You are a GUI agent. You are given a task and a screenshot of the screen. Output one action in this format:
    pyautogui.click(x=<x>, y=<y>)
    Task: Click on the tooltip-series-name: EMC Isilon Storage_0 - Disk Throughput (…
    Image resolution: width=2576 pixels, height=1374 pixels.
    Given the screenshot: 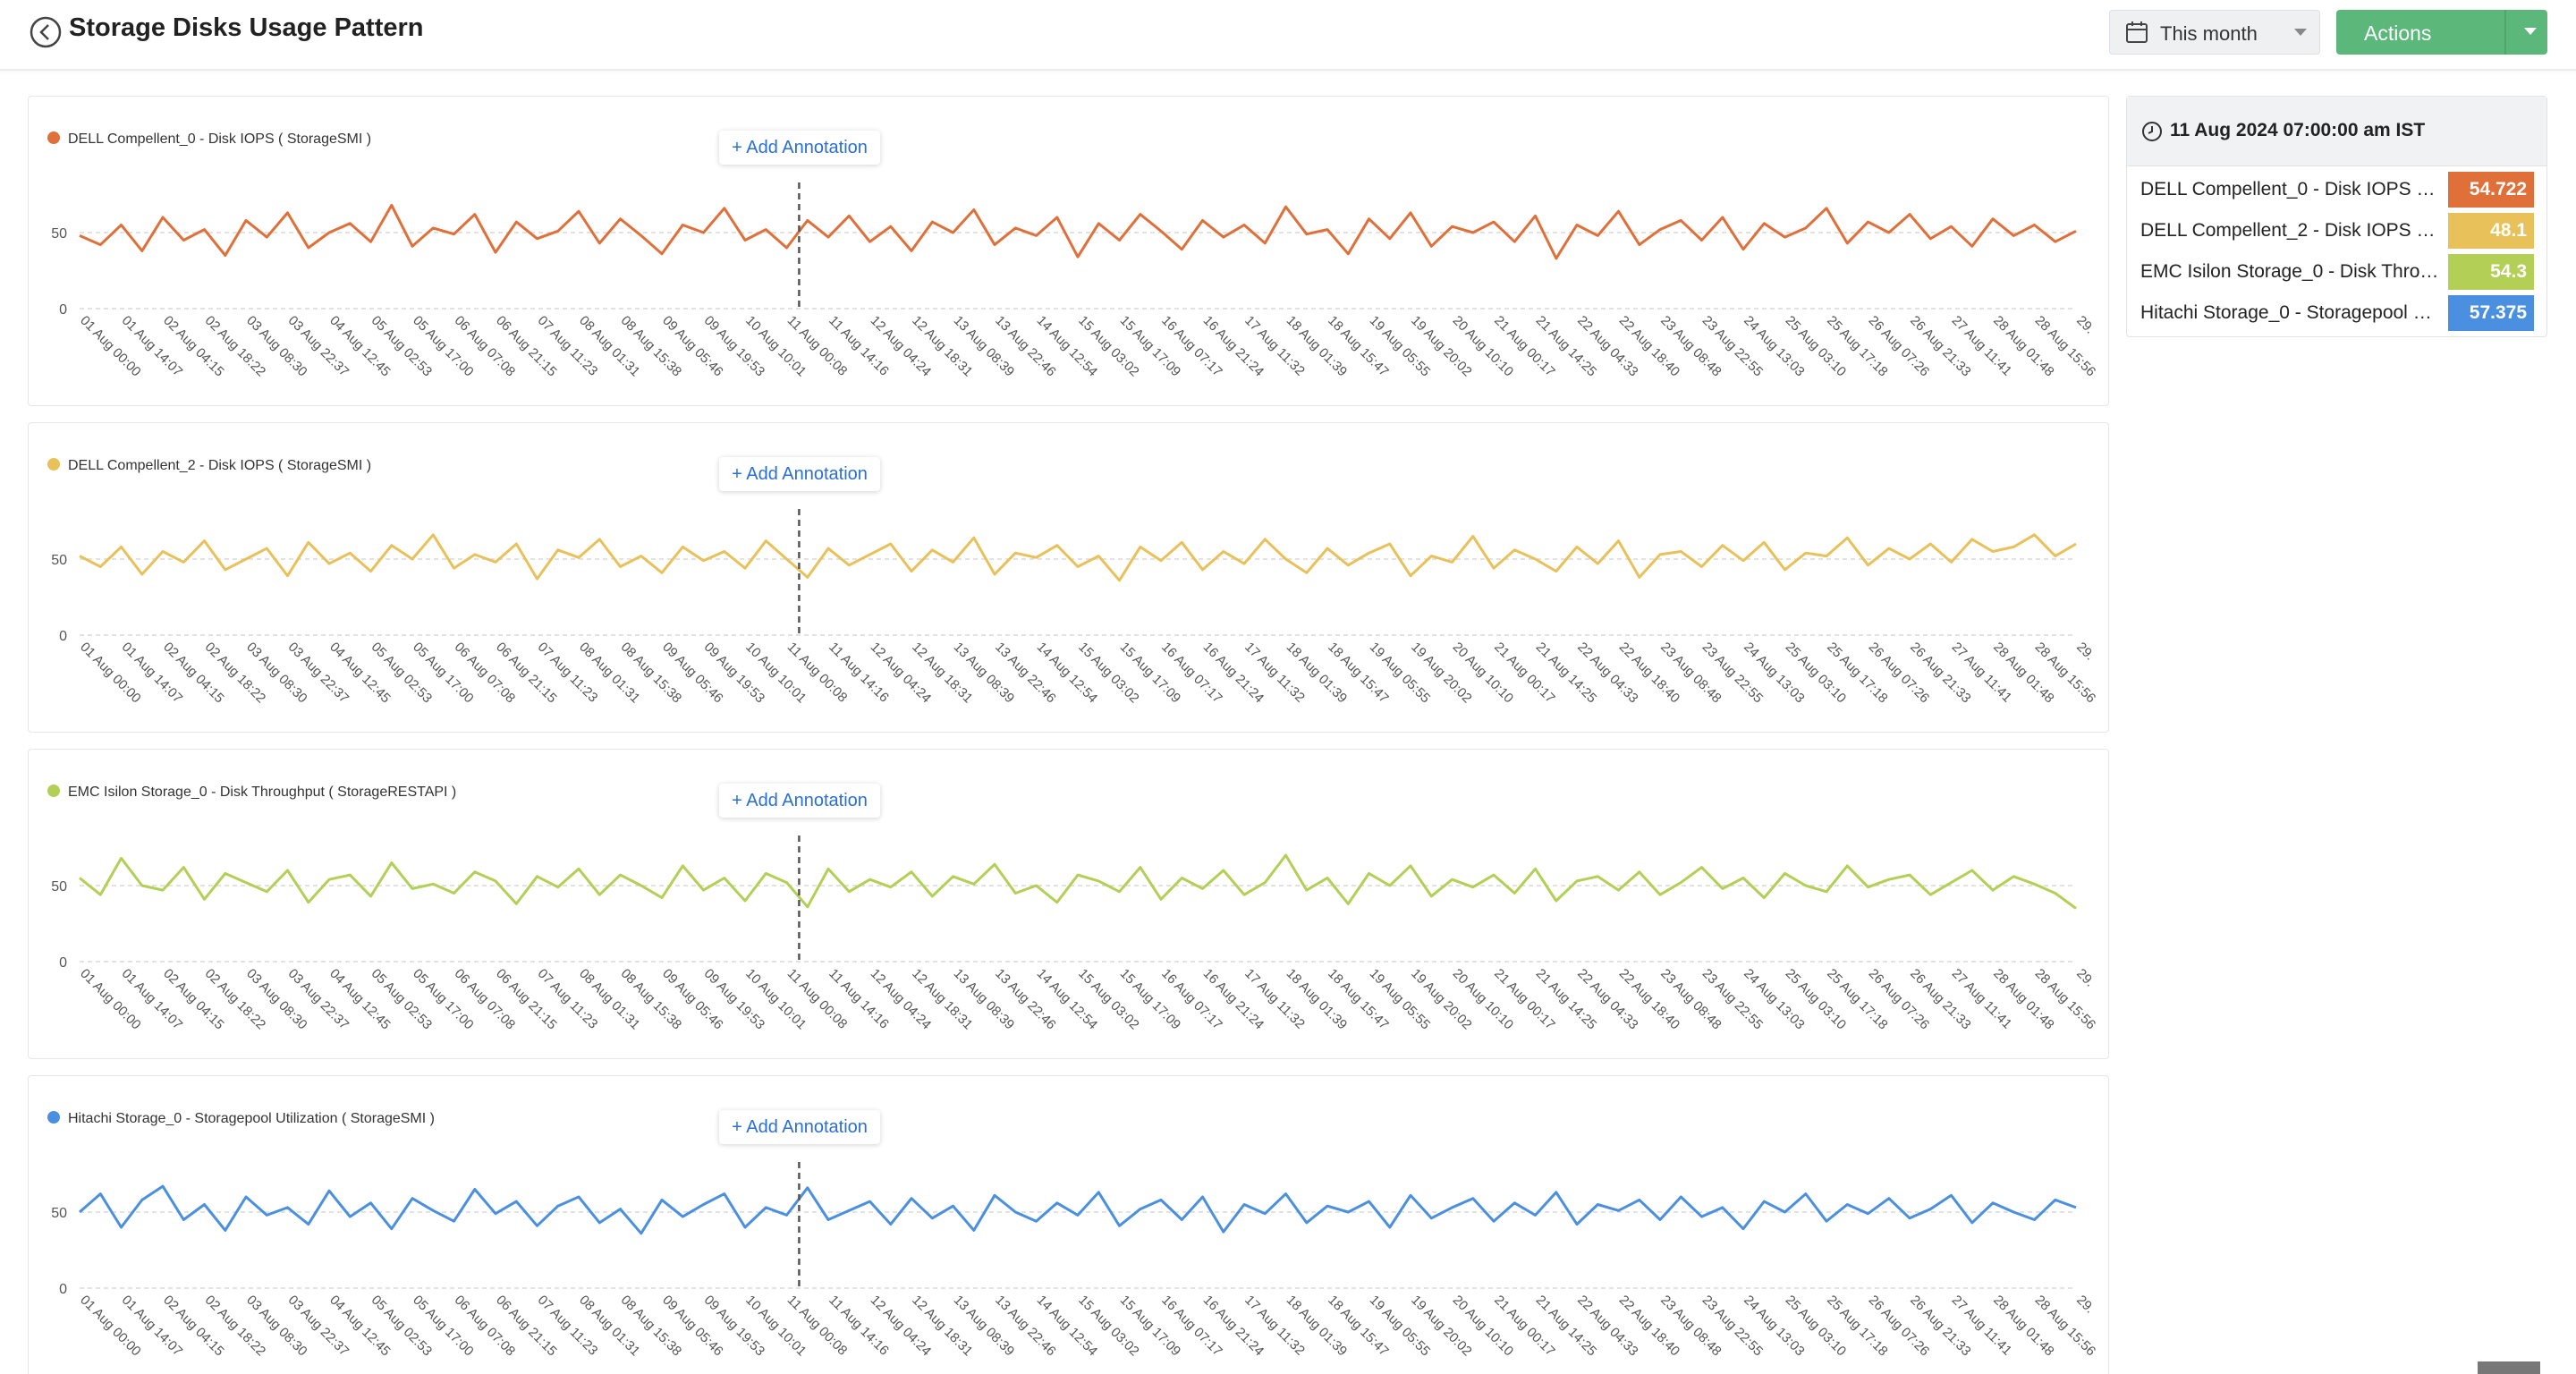 What is the action you would take?
    pyautogui.click(x=2290, y=271)
    